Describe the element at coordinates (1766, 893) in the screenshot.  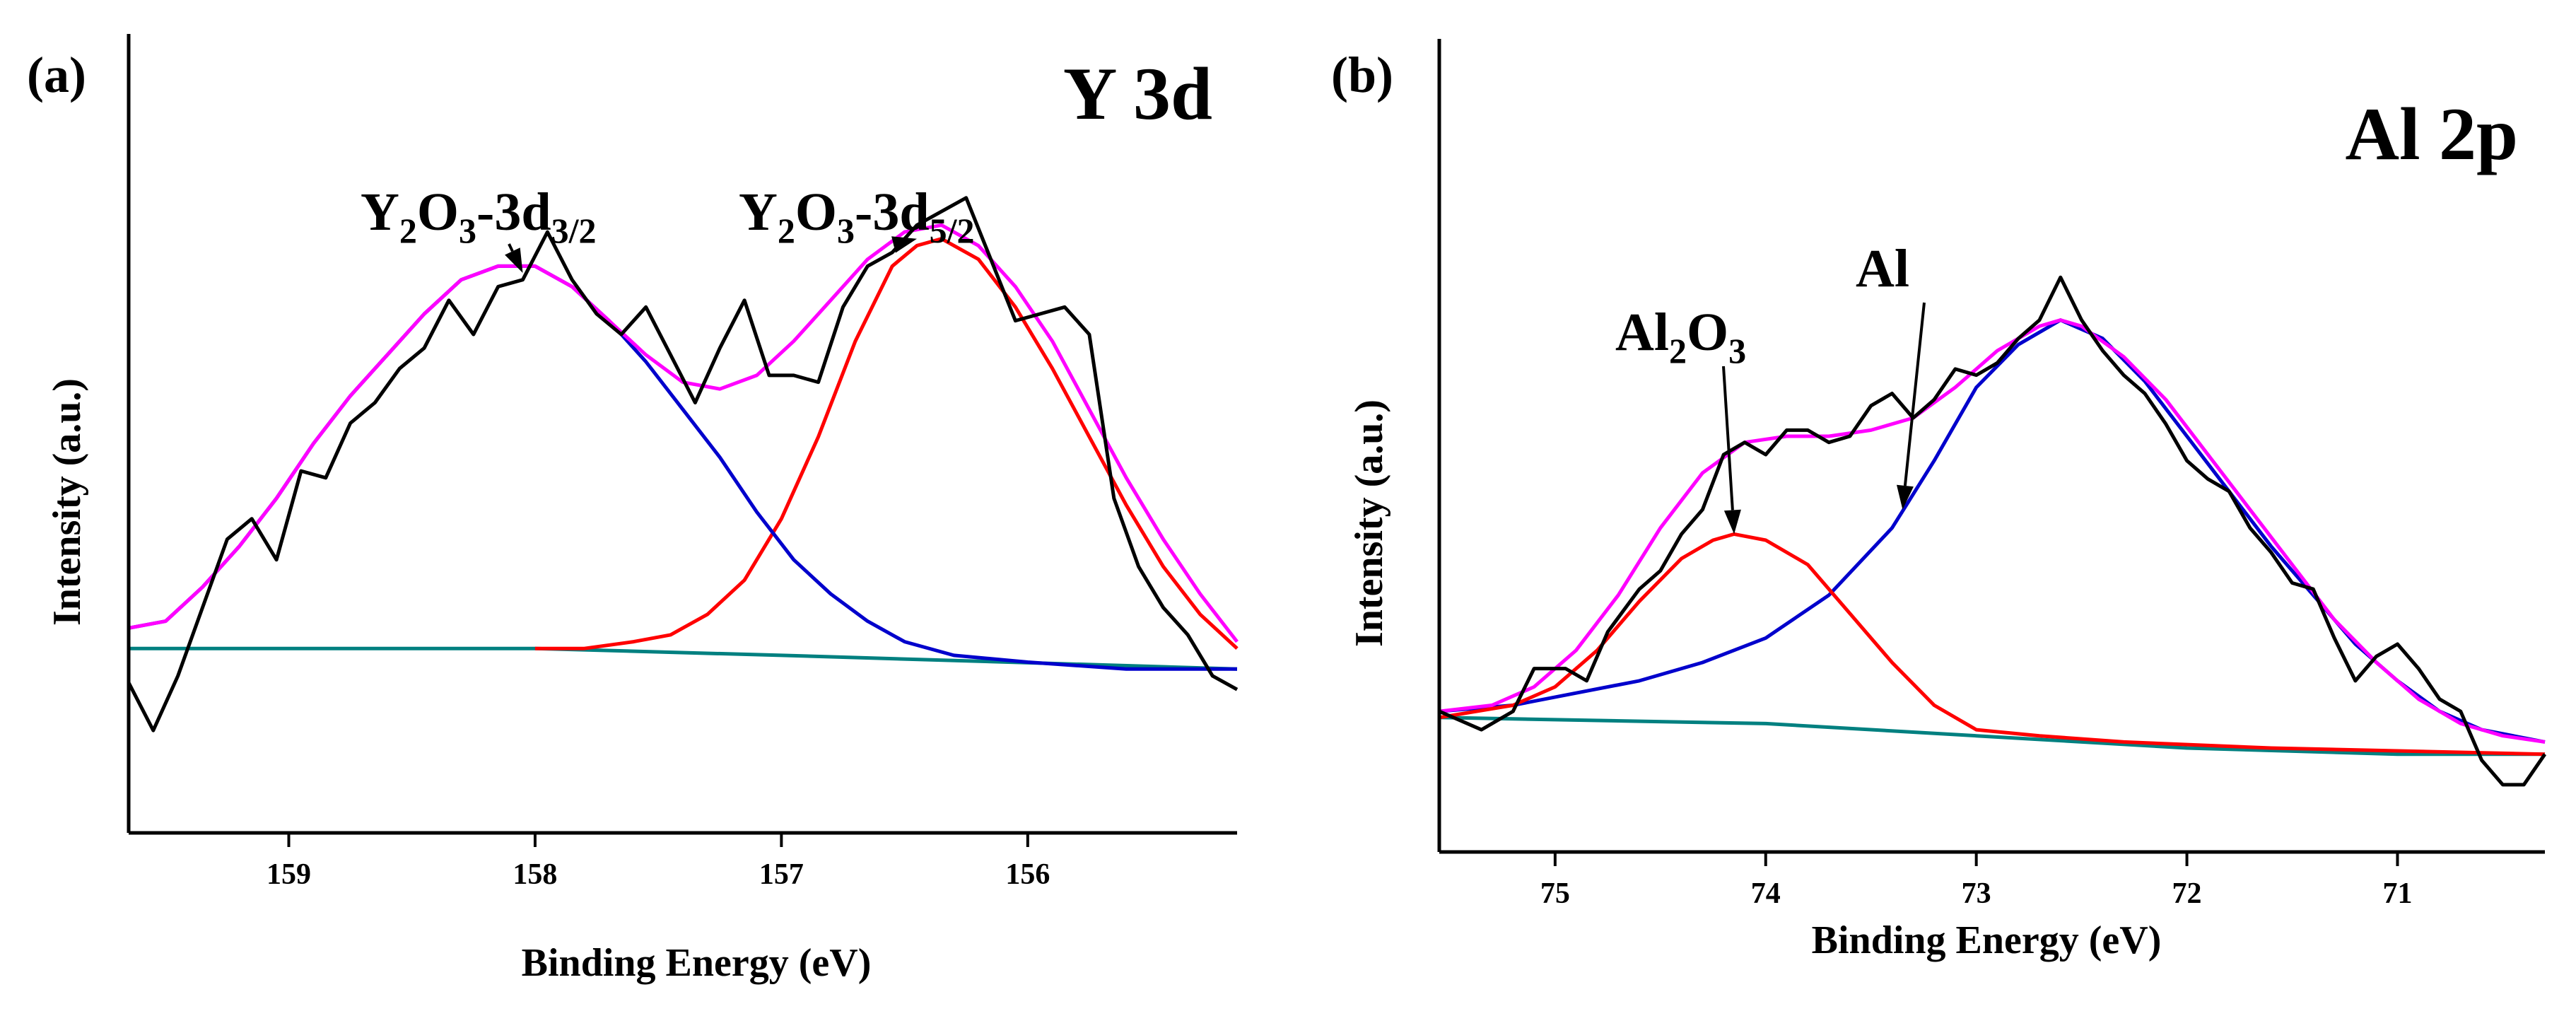
I see `panel-b-x-tick-label-74: 74` at that location.